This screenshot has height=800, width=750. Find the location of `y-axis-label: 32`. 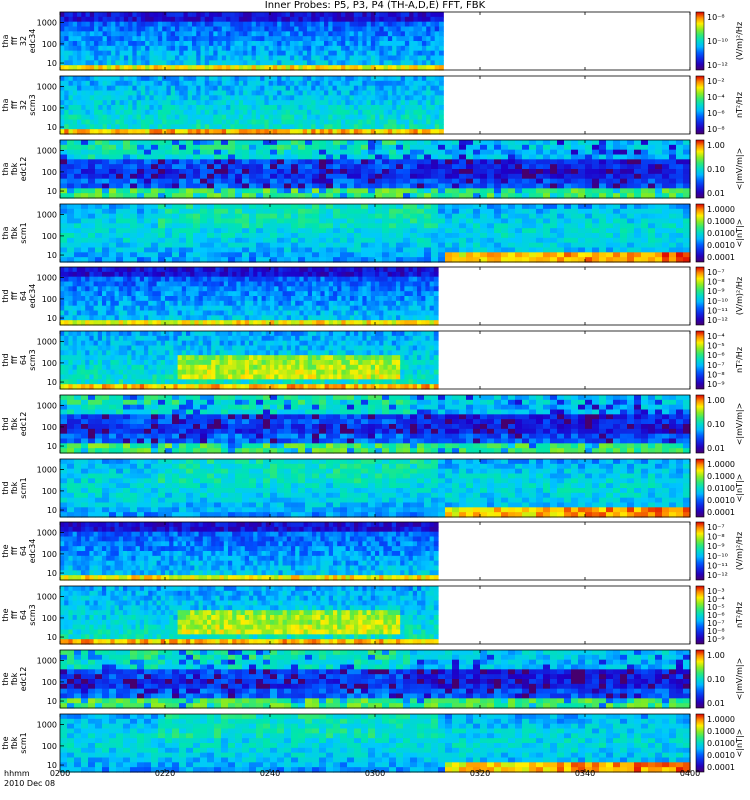

y-axis-label: 32 is located at coordinates (23, 105).